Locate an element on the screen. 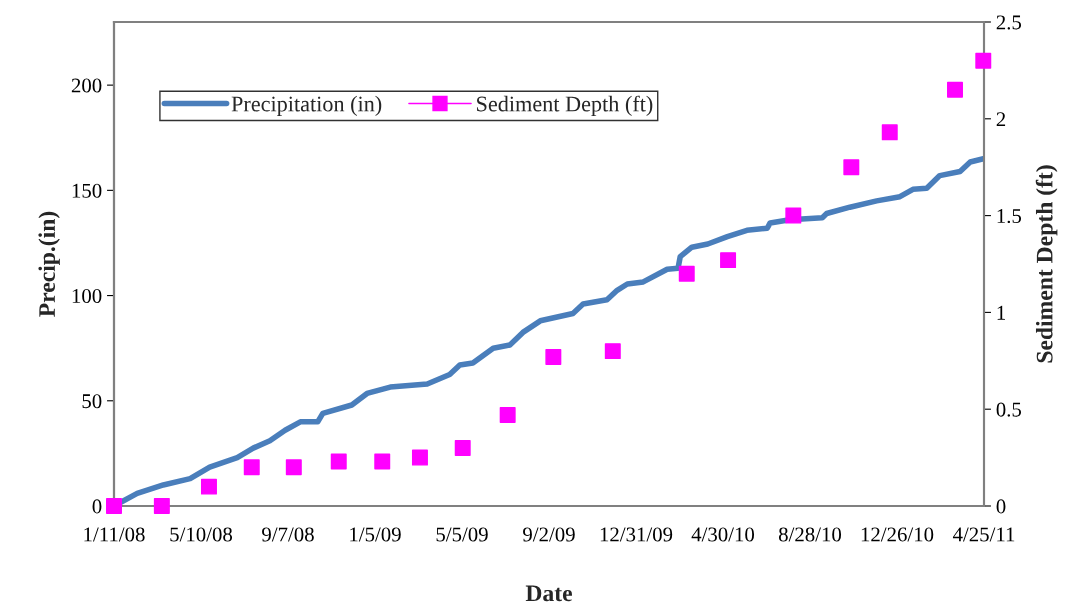 Image resolution: width=1085 pixels, height=612 pixels. x-tick-label: 12/31/09 is located at coordinates (636, 534).